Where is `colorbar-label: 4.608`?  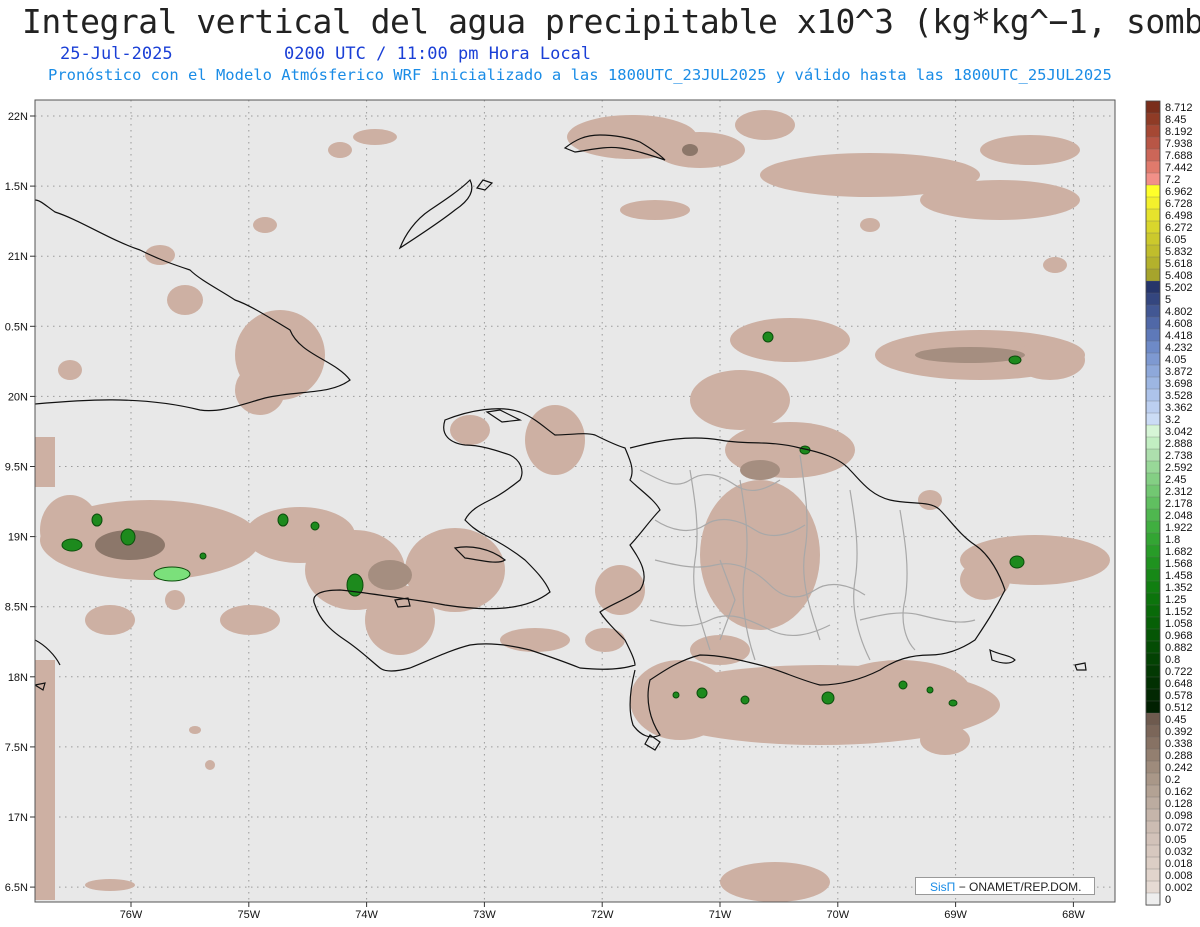
colorbar-label: 4.608 is located at coordinates (1179, 324).